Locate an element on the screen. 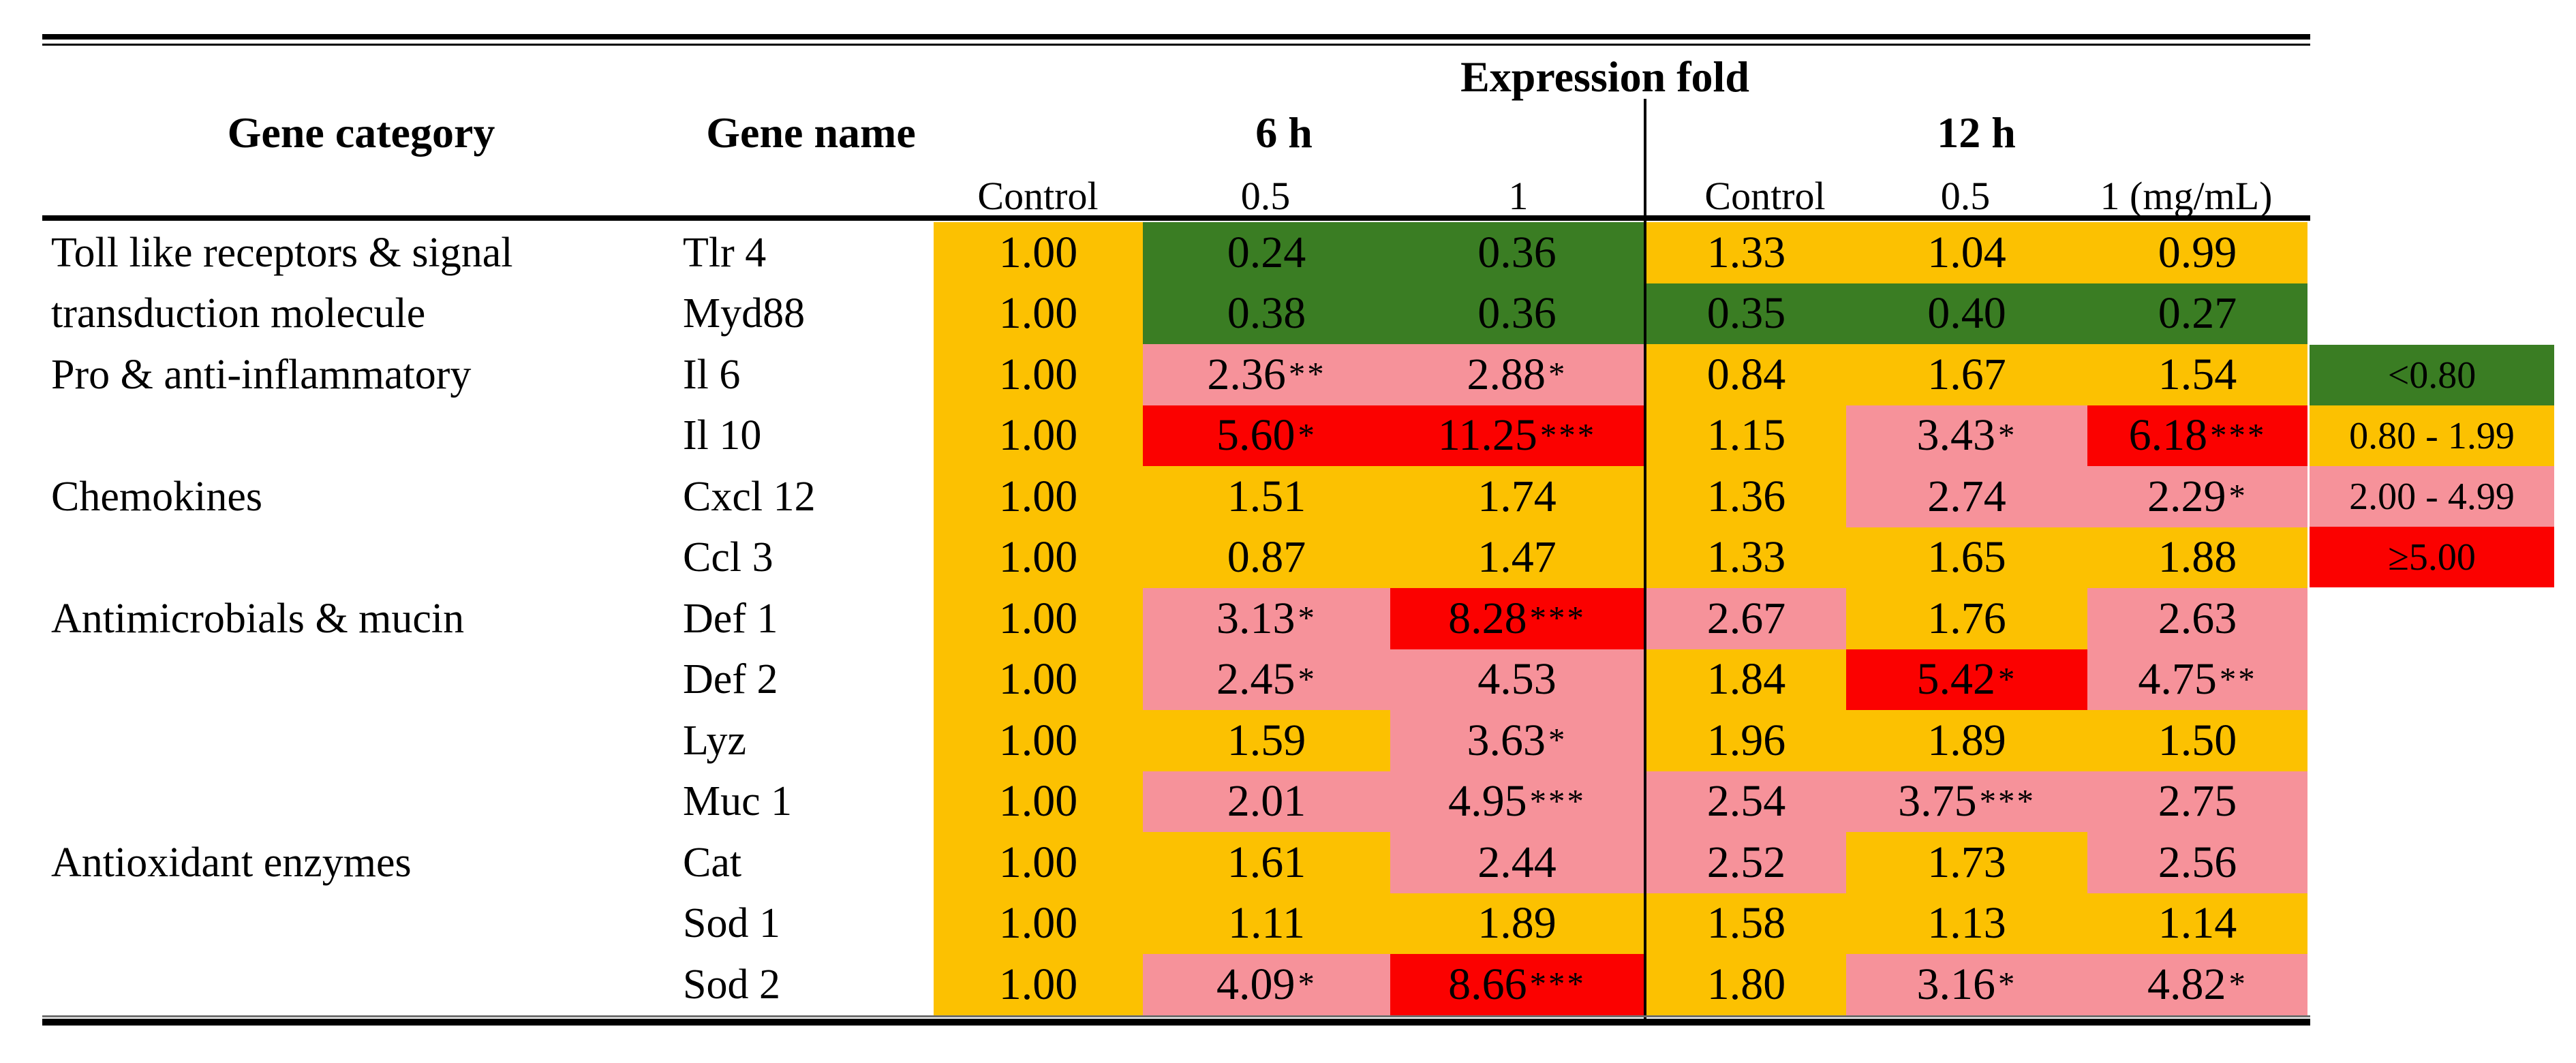 This screenshot has height=1063, width=2576. heatmap-cell: 1.84 is located at coordinates (1746, 679).